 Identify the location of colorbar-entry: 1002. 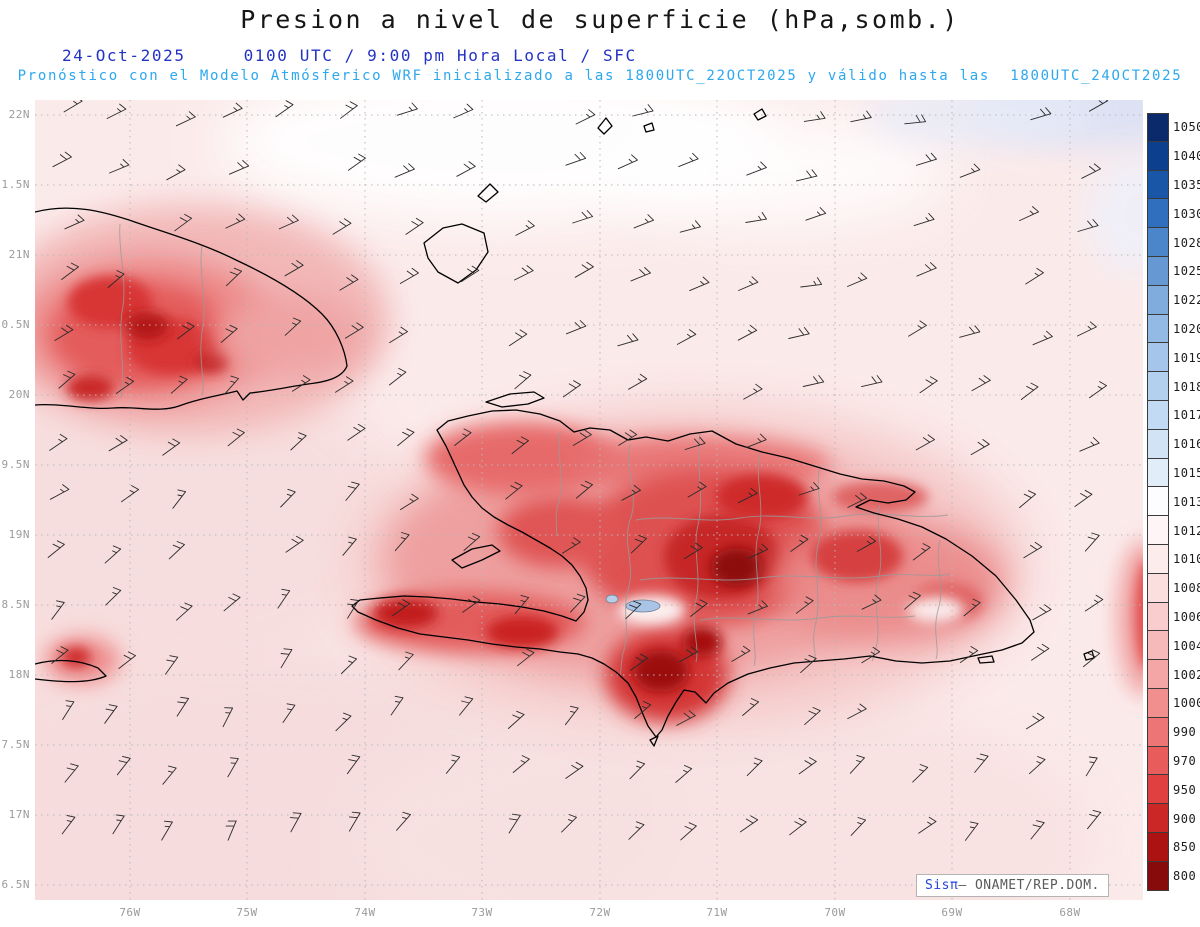
(1173, 674).